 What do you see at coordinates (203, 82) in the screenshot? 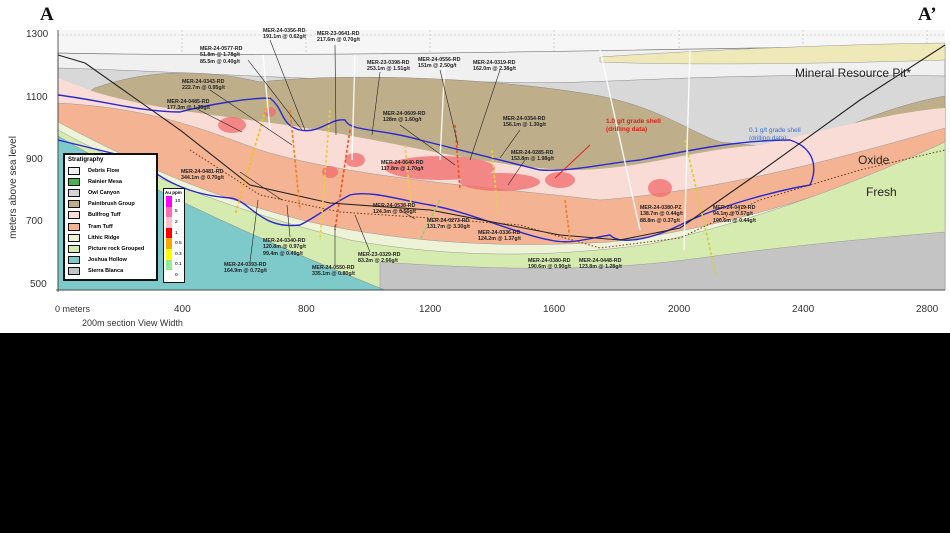
I see `drillhole-name: MER-24-0343-RD` at bounding box center [203, 82].